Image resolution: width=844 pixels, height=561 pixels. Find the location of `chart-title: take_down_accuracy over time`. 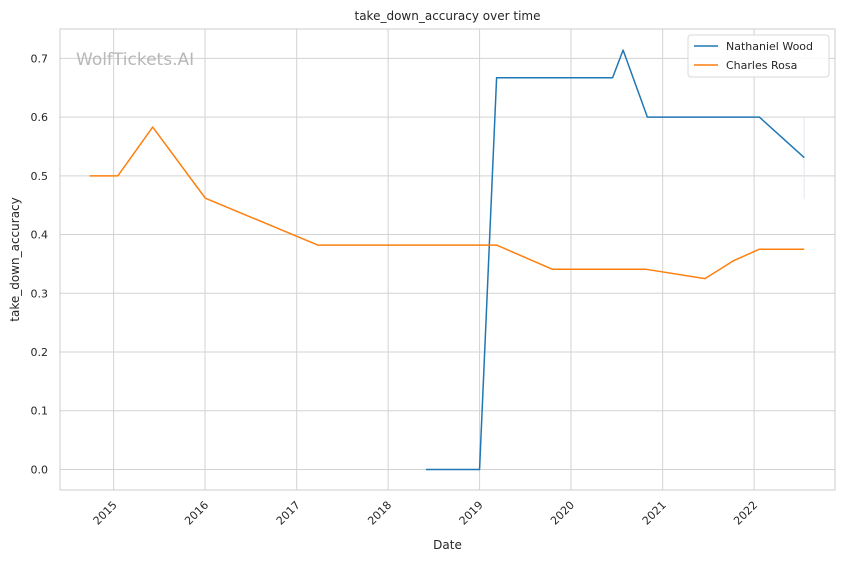

chart-title: take_down_accuracy over time is located at coordinates (448, 16).